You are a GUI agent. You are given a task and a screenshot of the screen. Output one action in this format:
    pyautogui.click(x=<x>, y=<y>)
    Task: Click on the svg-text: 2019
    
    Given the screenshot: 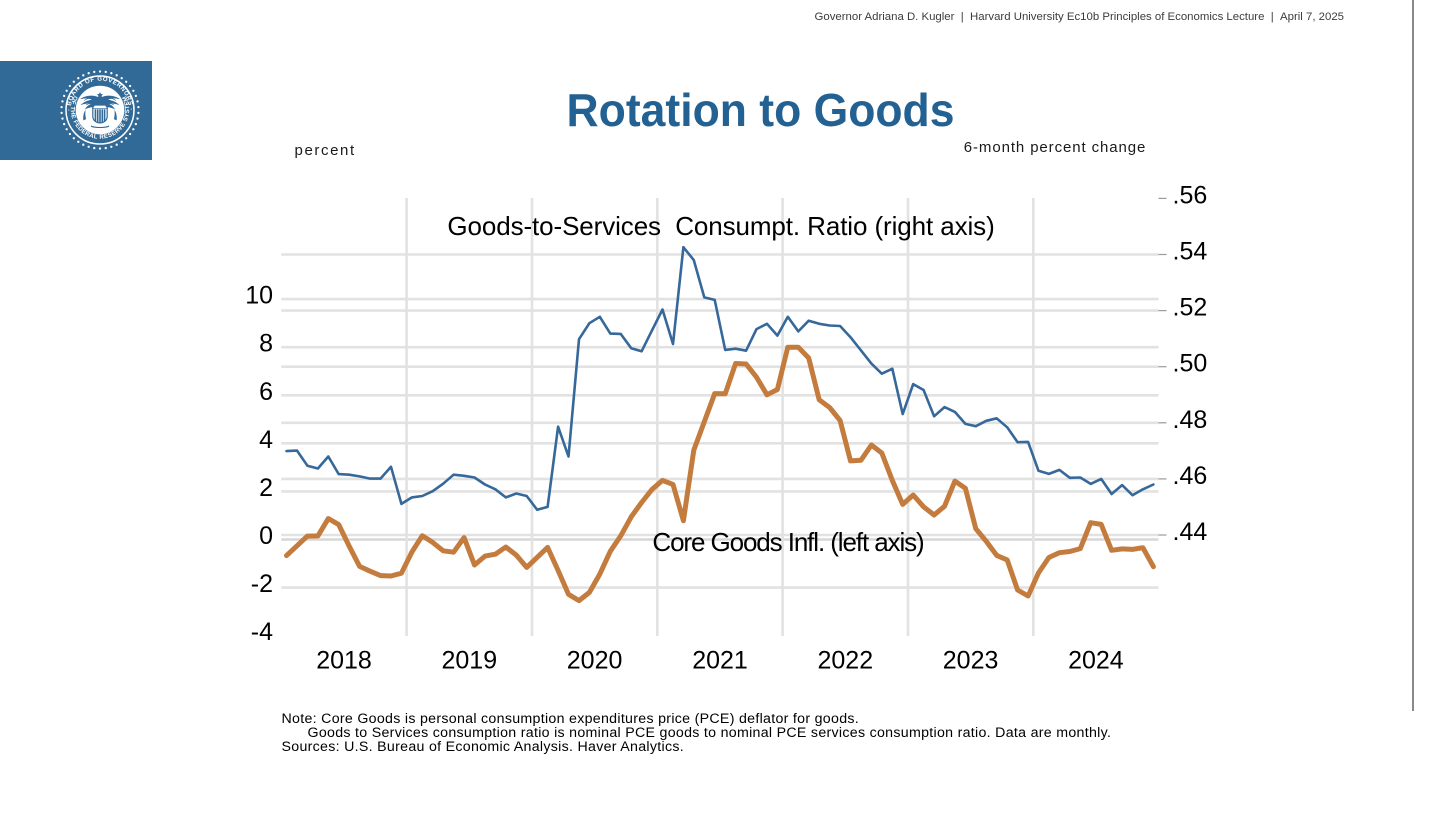 What is the action you would take?
    pyautogui.click(x=469, y=661)
    